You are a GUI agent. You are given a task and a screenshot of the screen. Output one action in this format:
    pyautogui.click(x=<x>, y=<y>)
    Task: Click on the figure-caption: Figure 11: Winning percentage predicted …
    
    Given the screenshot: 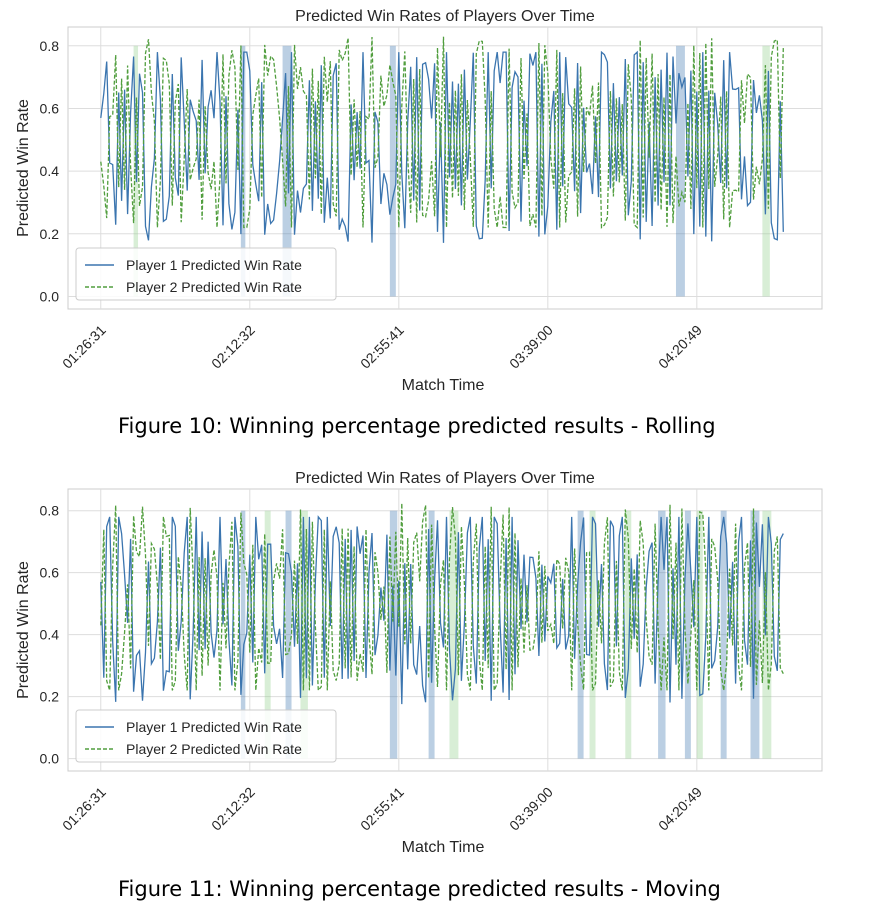 What is the action you would take?
    pyautogui.click(x=419, y=889)
    